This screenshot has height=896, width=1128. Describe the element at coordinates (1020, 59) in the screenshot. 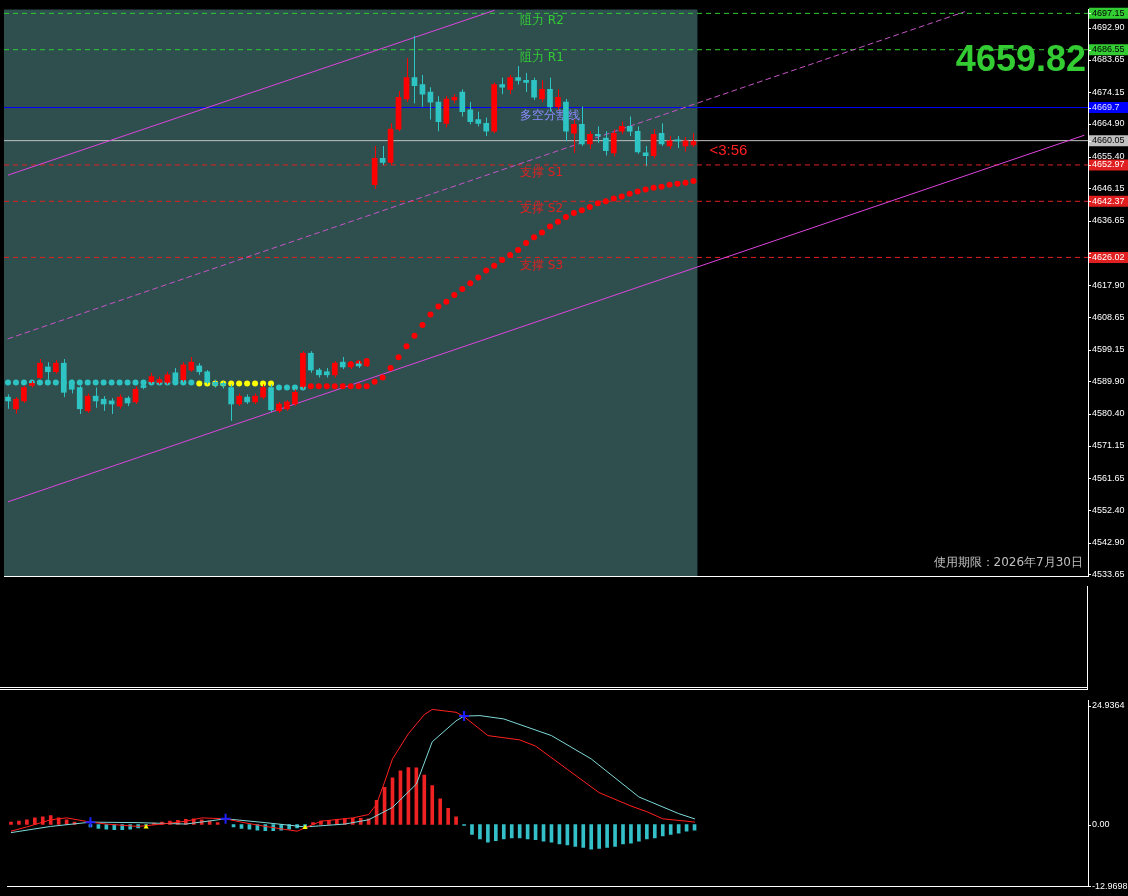

I see `annotation: 4659.82` at that location.